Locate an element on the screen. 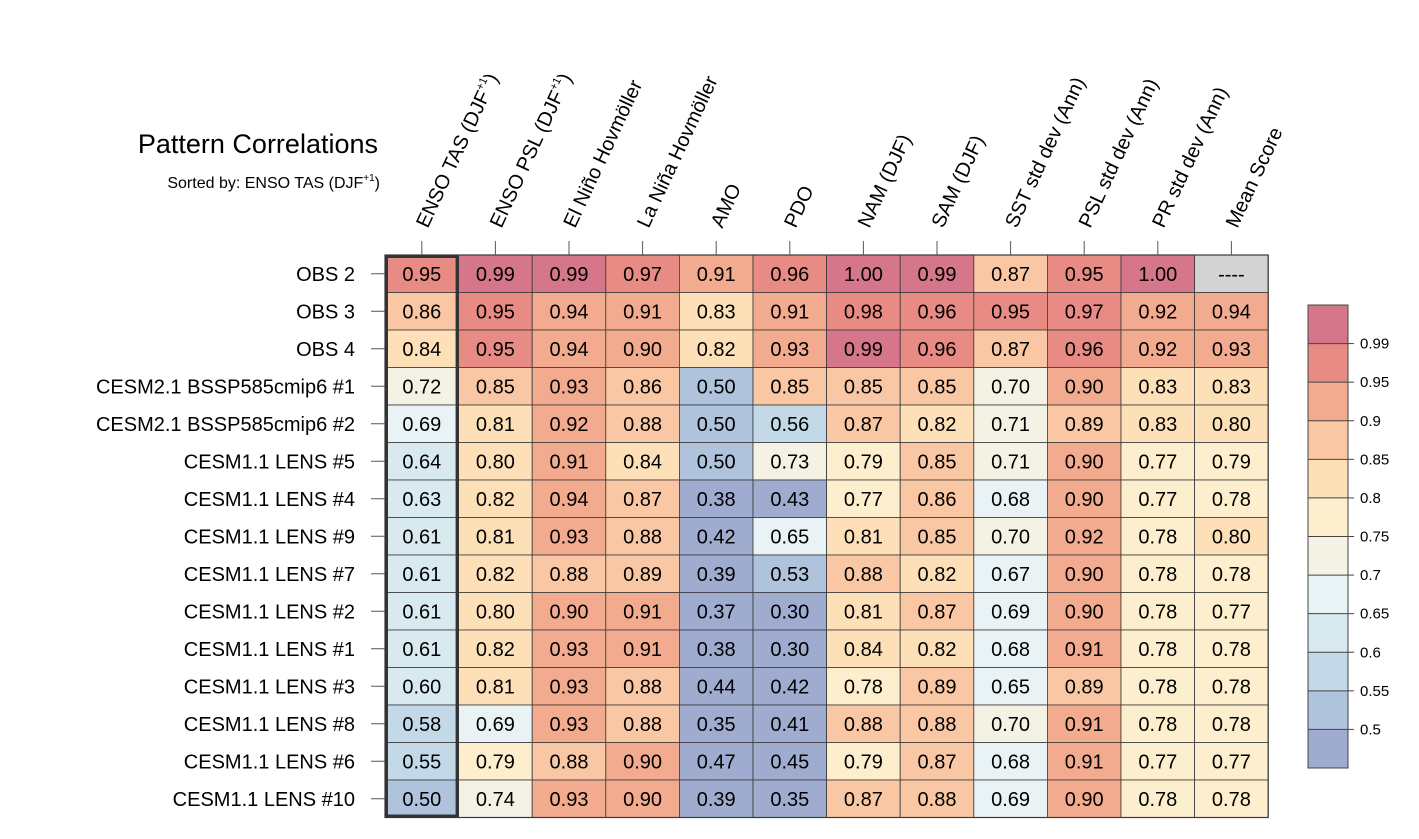 This screenshot has height=839, width=1419. cell-value: 0.43 is located at coordinates (789, 500).